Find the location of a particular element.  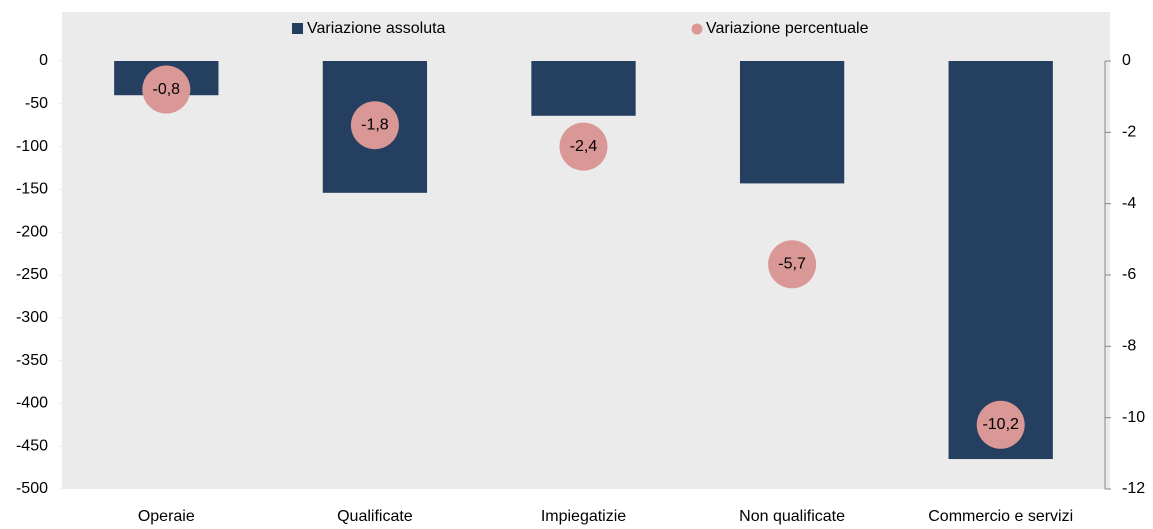

y-tick-label: -450 is located at coordinates (32, 445).